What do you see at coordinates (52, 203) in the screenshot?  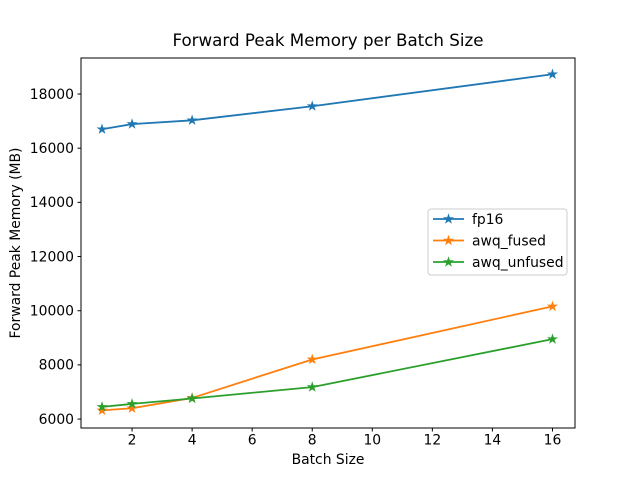 I see `y-tick-label: 14000` at bounding box center [52, 203].